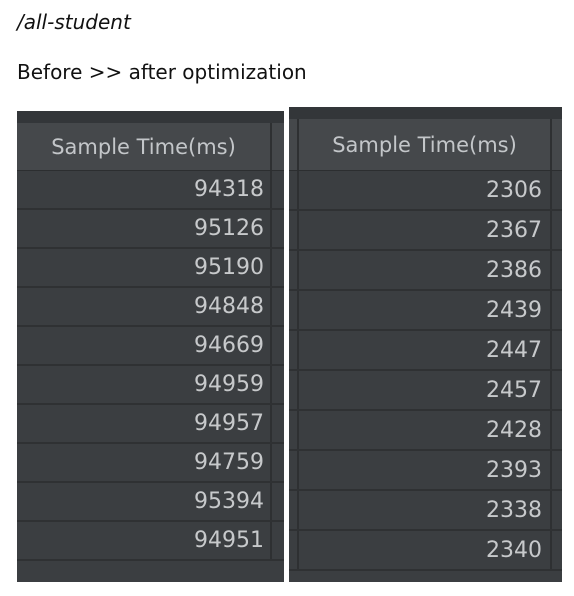 This screenshot has width=574, height=596. What do you see at coordinates (150, 541) in the screenshot?
I see `table-row: 94951` at bounding box center [150, 541].